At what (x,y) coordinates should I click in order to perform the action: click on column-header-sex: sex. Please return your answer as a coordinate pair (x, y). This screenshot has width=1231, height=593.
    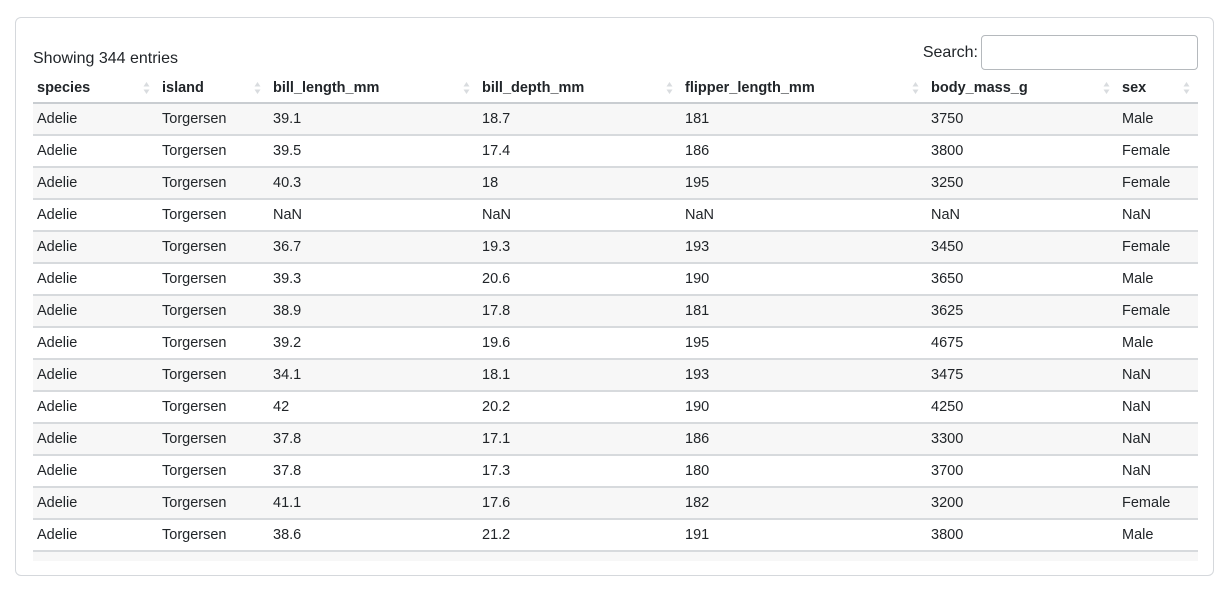
    Looking at the image, I should click on (1158, 89).